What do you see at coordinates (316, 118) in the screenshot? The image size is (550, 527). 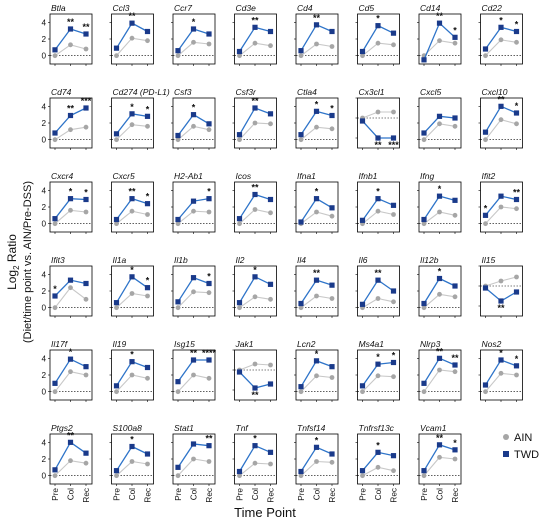 I see `panel-ctla4: Ctla4 * *` at bounding box center [316, 118].